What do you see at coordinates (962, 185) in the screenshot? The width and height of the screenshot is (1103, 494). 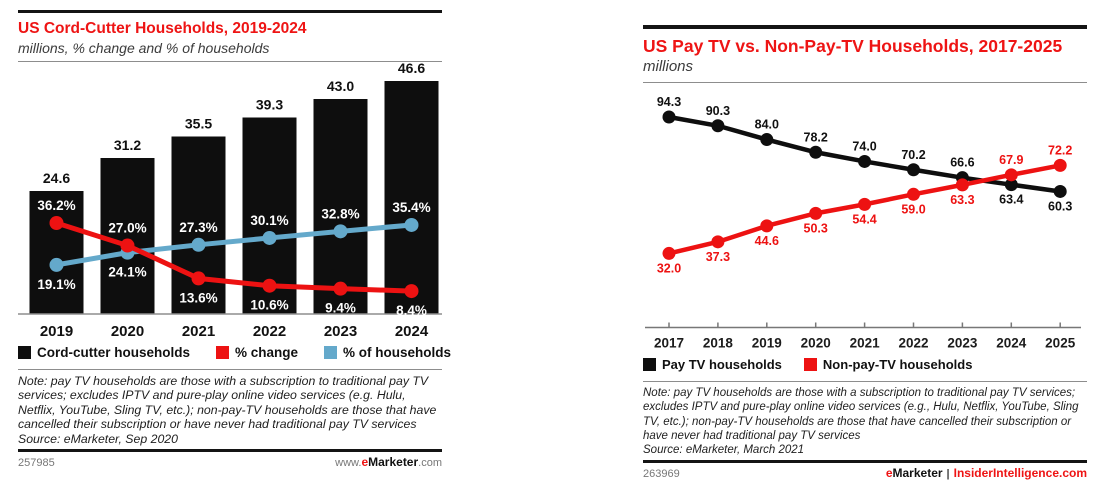 I see `non-pay-tv-households-point-2023` at bounding box center [962, 185].